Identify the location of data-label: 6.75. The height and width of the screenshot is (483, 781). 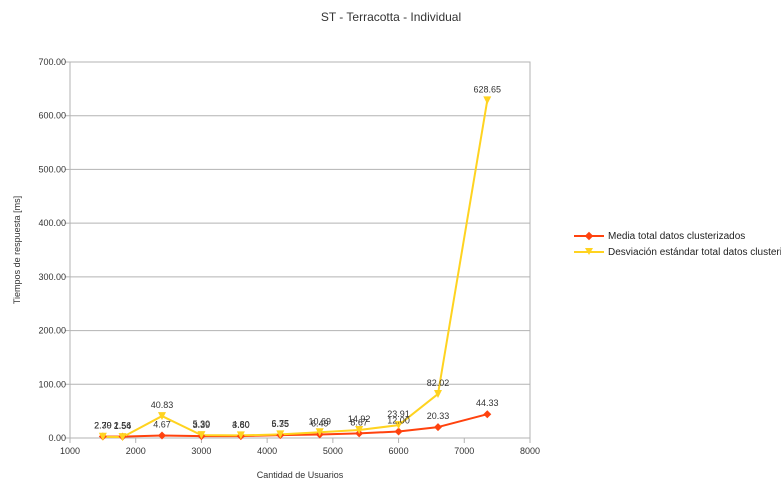
(281, 423).